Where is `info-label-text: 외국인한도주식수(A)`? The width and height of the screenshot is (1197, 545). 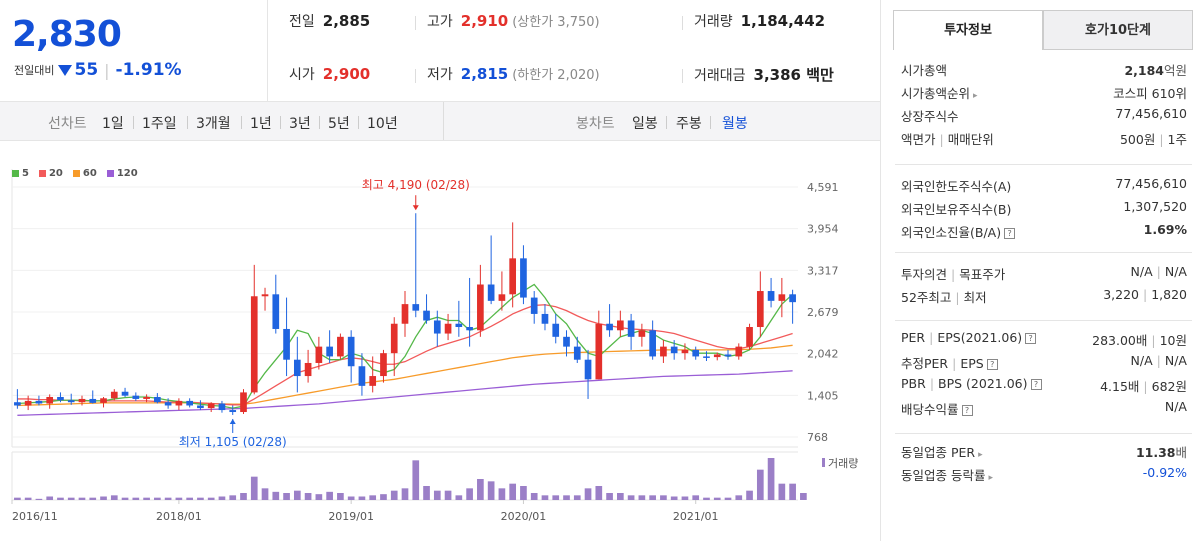 info-label-text: 외국인한도주식수(A) is located at coordinates (956, 186).